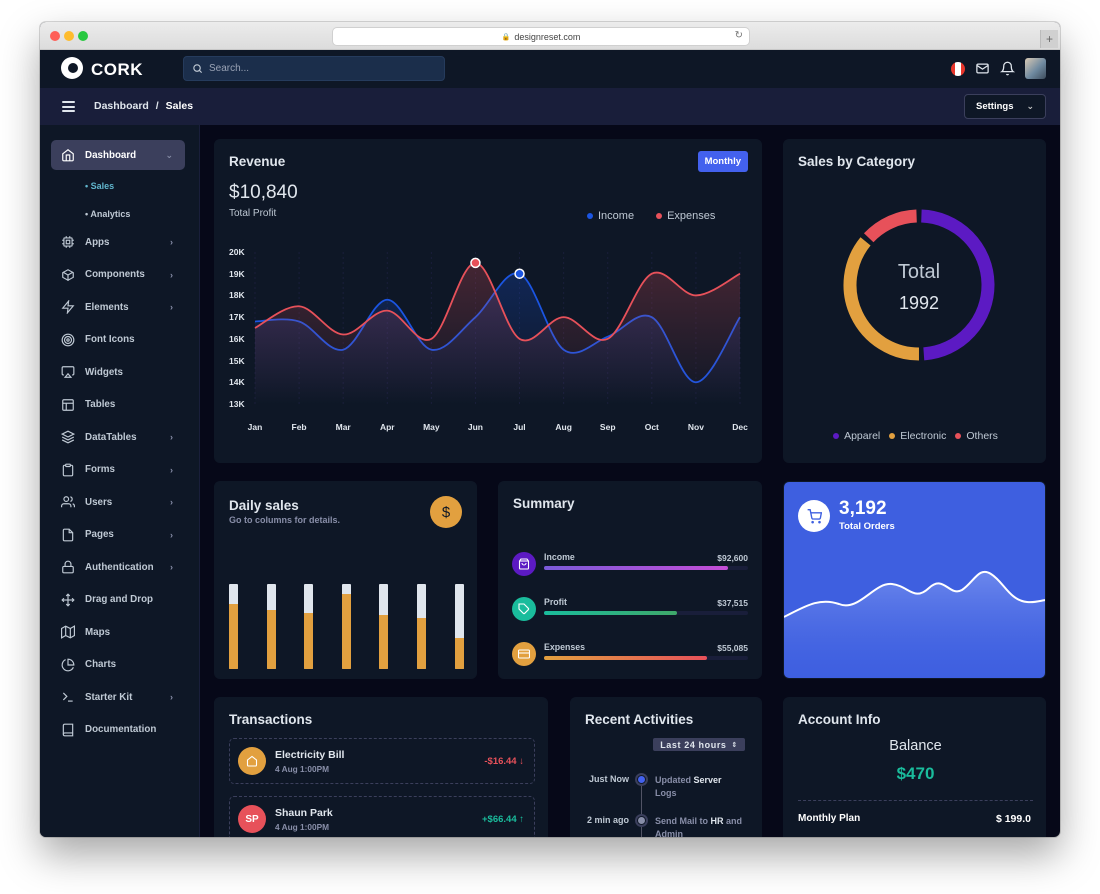  What do you see at coordinates (253, 213) in the screenshot?
I see `total-profit-label: Total Profit` at bounding box center [253, 213].